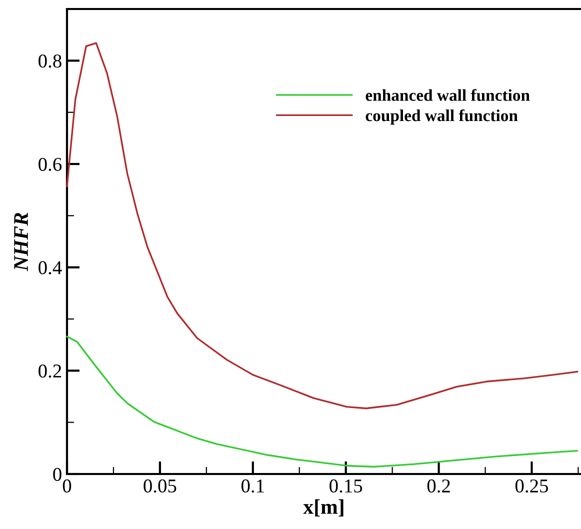 The width and height of the screenshot is (581, 529). What do you see at coordinates (438, 486) in the screenshot?
I see `x-tick-label: 0.2` at bounding box center [438, 486].